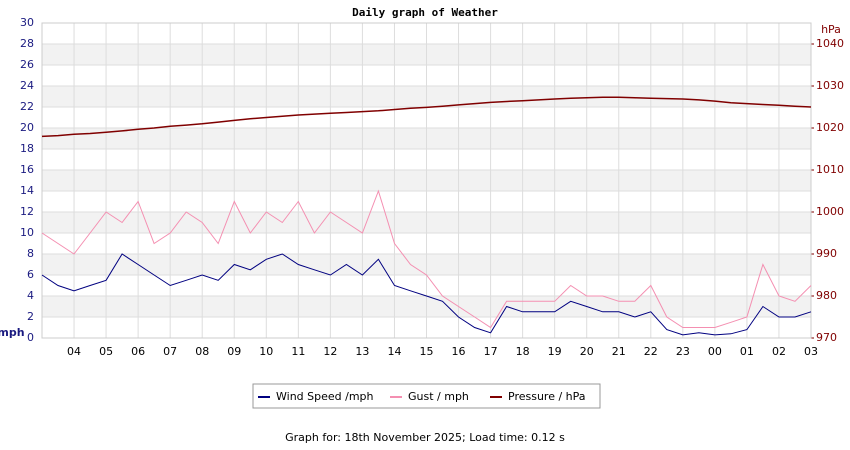  I want to click on series-line, so click(426, 117).